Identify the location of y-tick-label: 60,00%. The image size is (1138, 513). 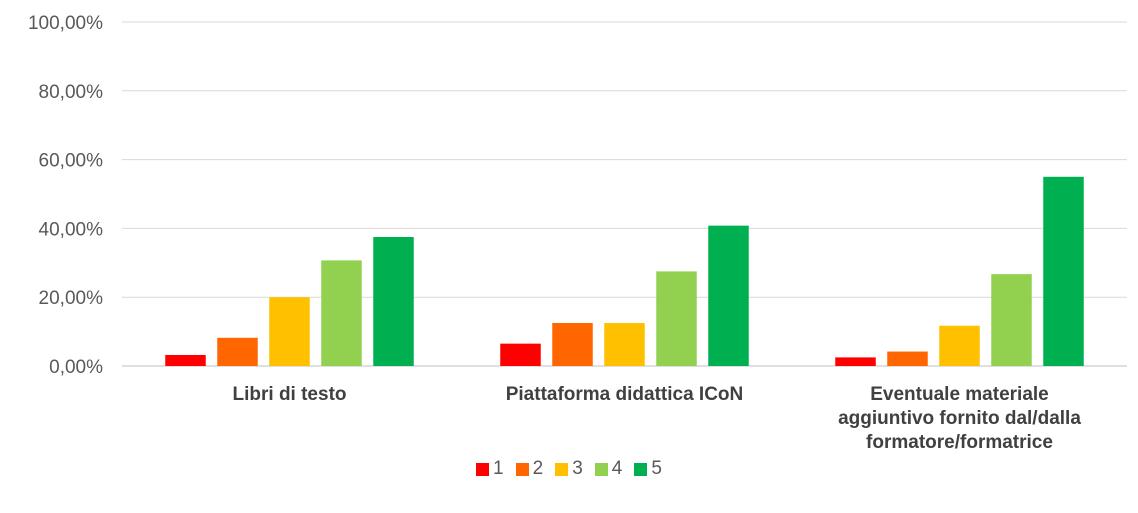
(71, 161).